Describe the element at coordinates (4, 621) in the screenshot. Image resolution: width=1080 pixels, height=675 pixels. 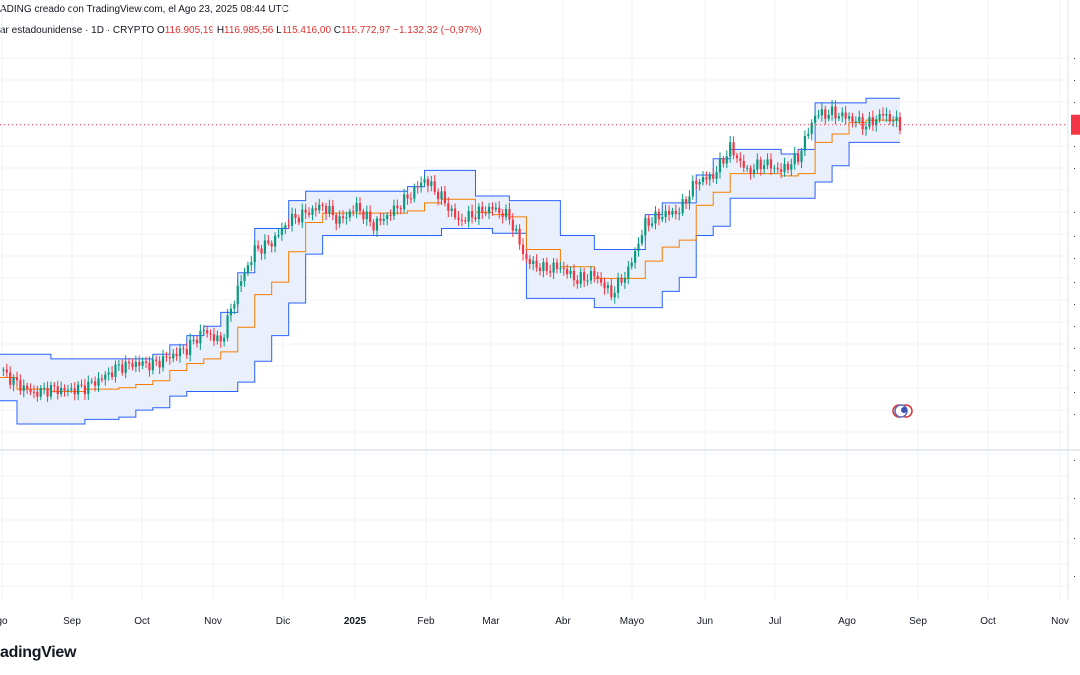
I see `time-axis-label: go` at that location.